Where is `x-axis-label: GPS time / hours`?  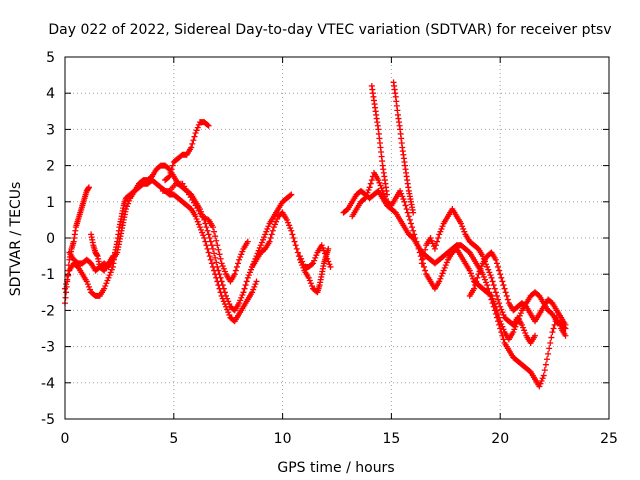 x-axis-label: GPS time / hours is located at coordinates (335, 468).